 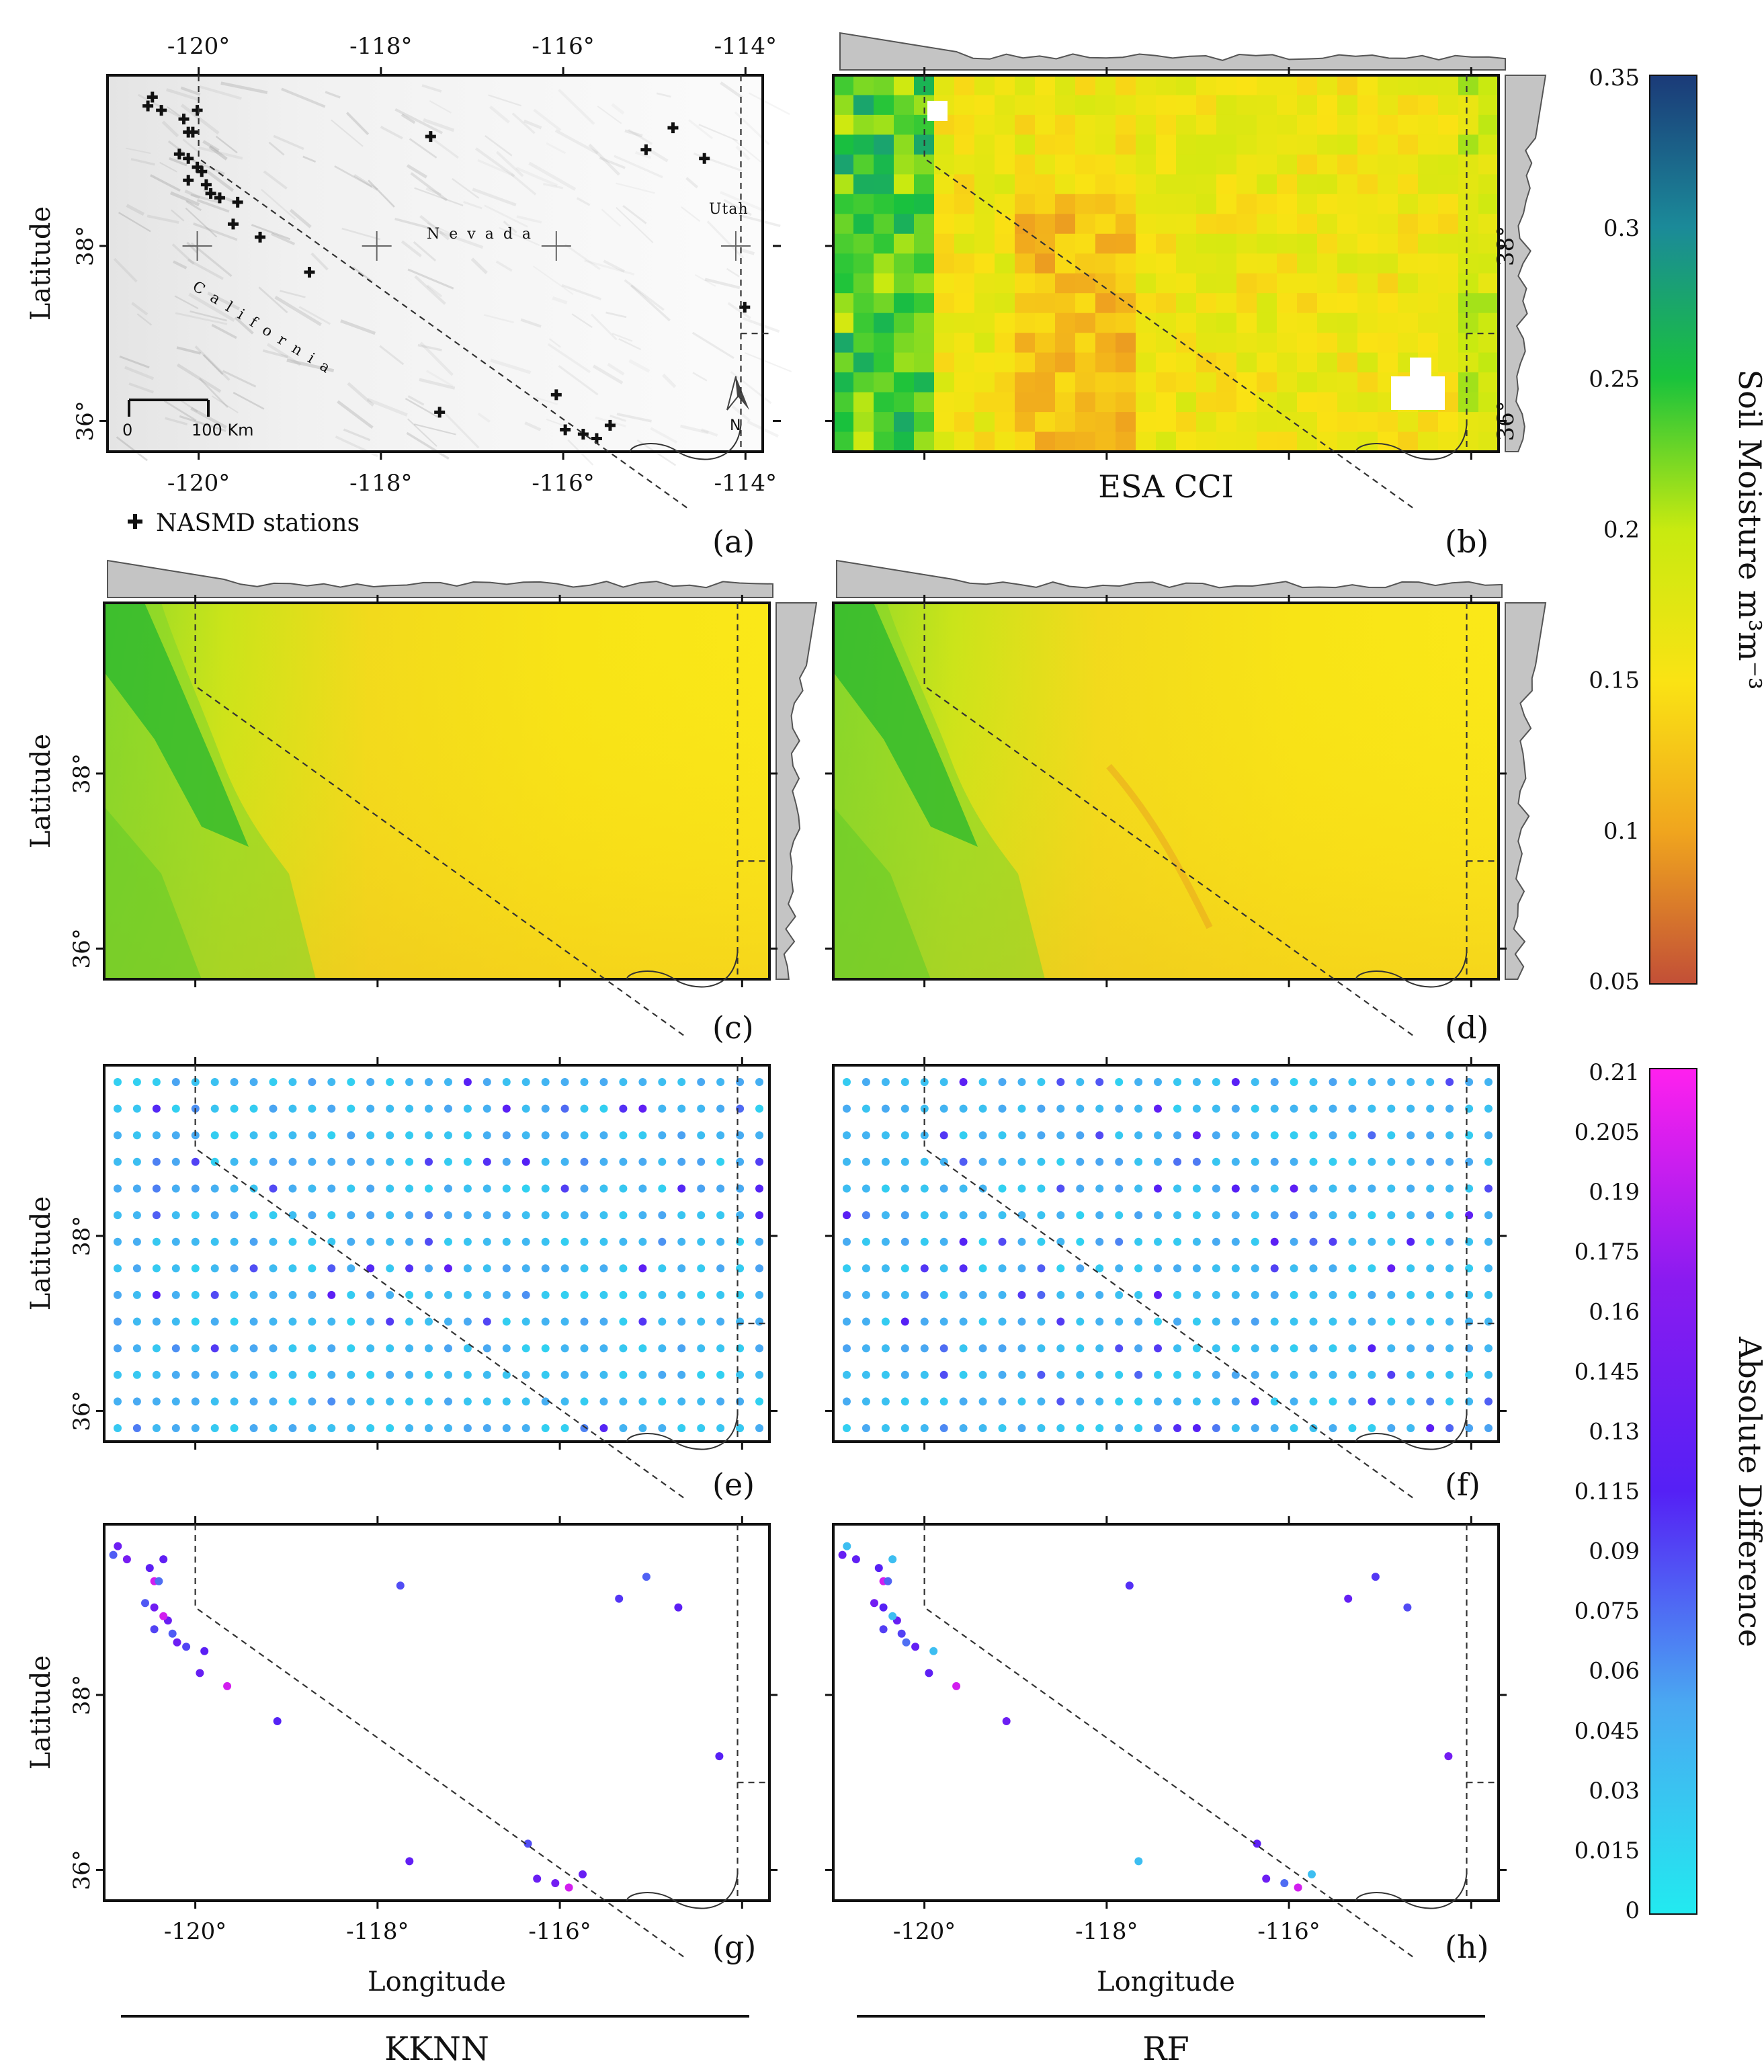 I want to click on colorbar-absolute-difference-tick-label: 0.09, so click(x=1615, y=1551).